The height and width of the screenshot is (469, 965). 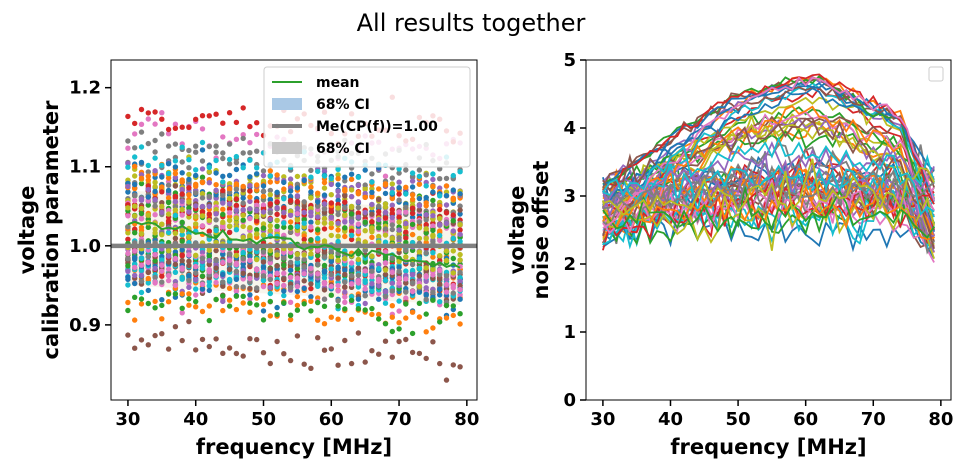 What do you see at coordinates (569, 264) in the screenshot?
I see `y-tick-label: 2` at bounding box center [569, 264].